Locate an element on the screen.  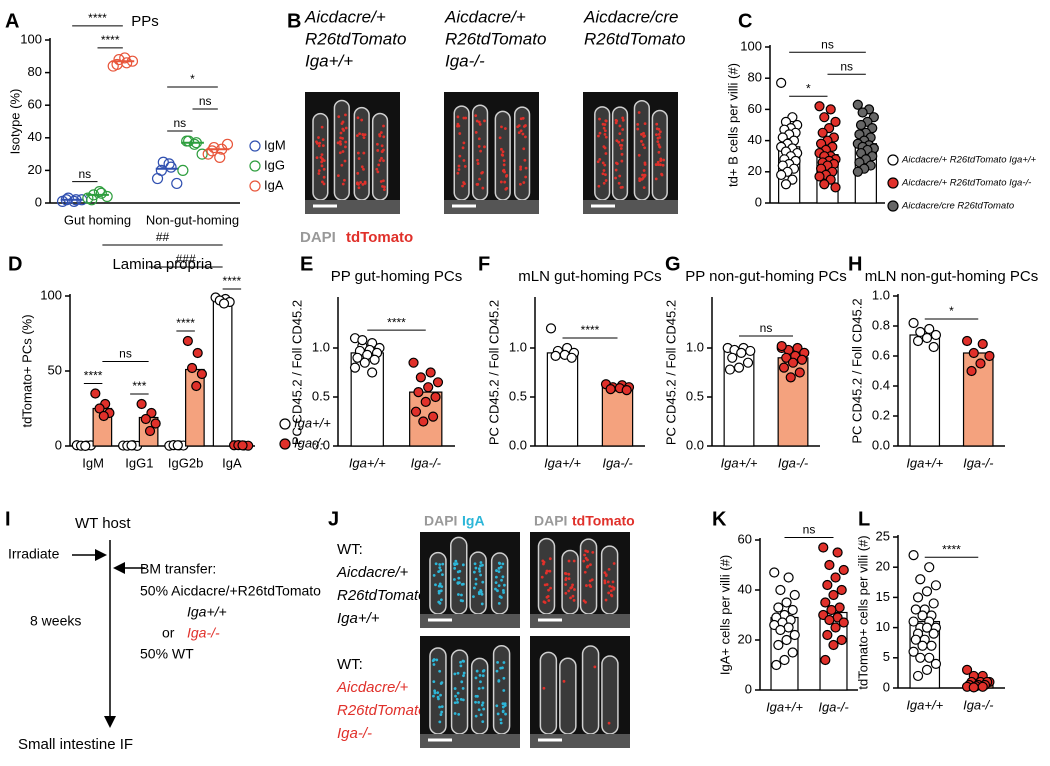
diagram-label: Irradiate is located at coordinates (34, 554).